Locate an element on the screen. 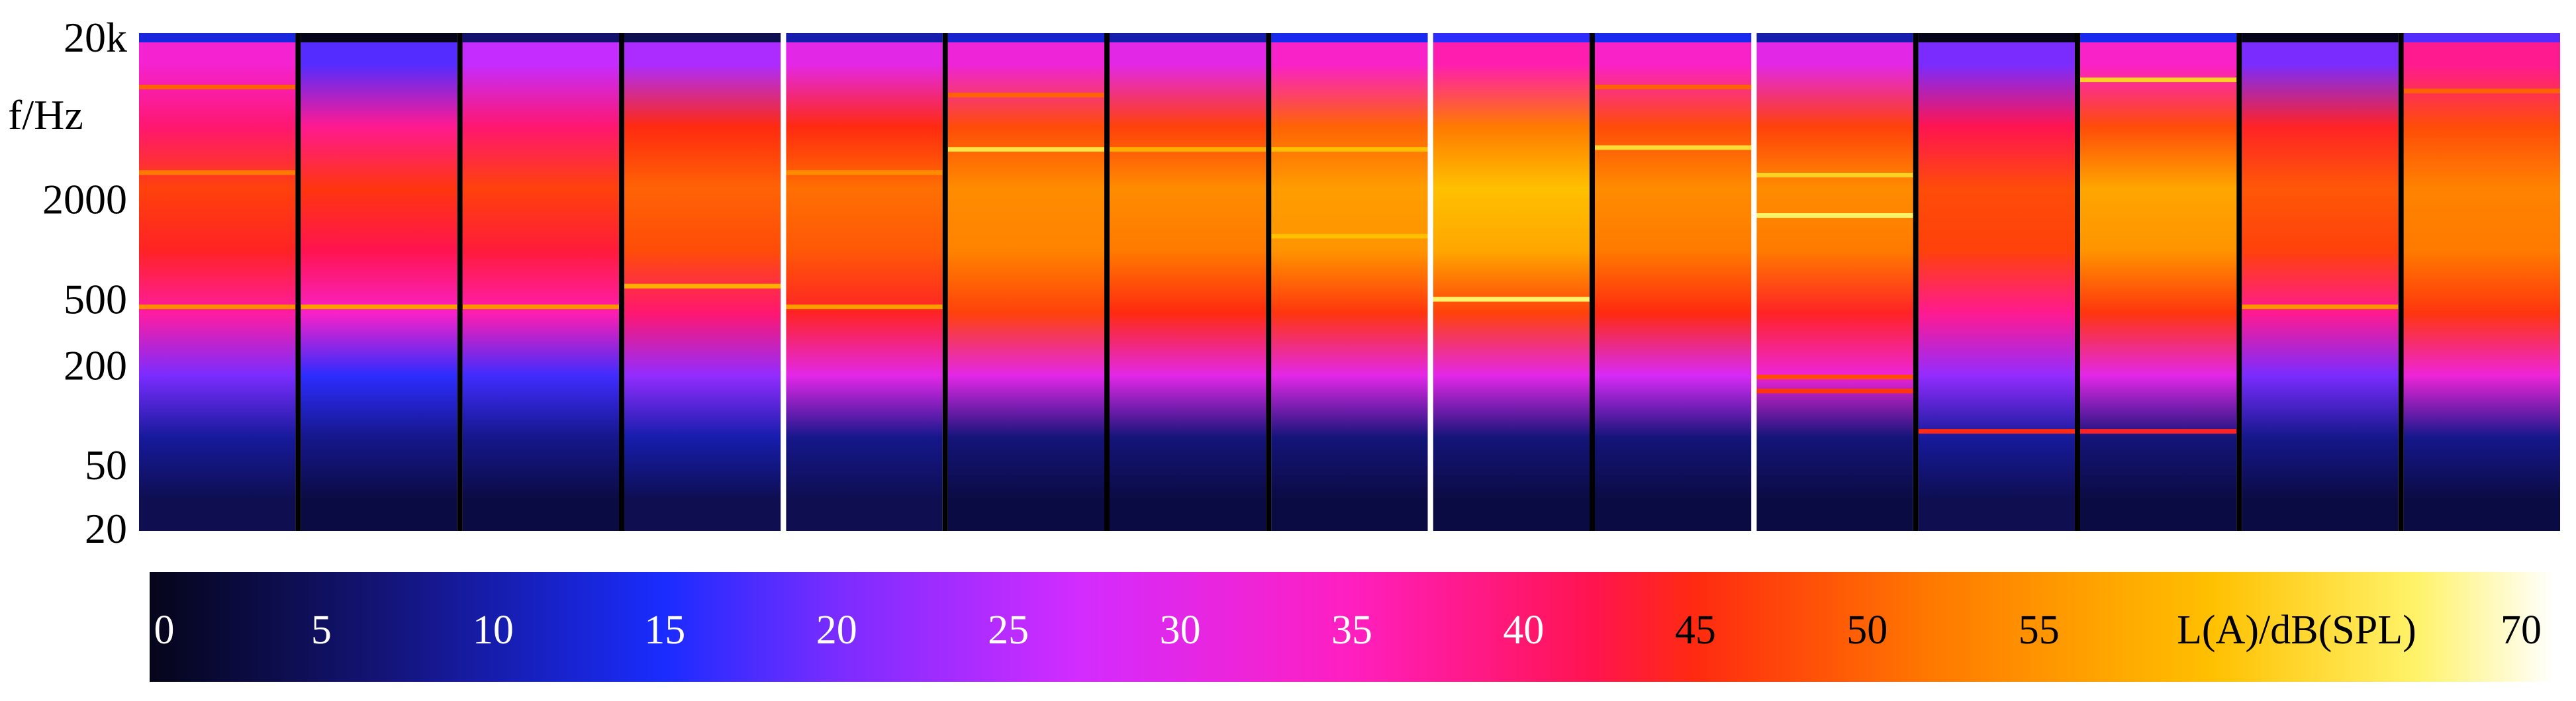 This screenshot has height=701, width=2576. colorbar-tick-label: 20 is located at coordinates (836, 630).